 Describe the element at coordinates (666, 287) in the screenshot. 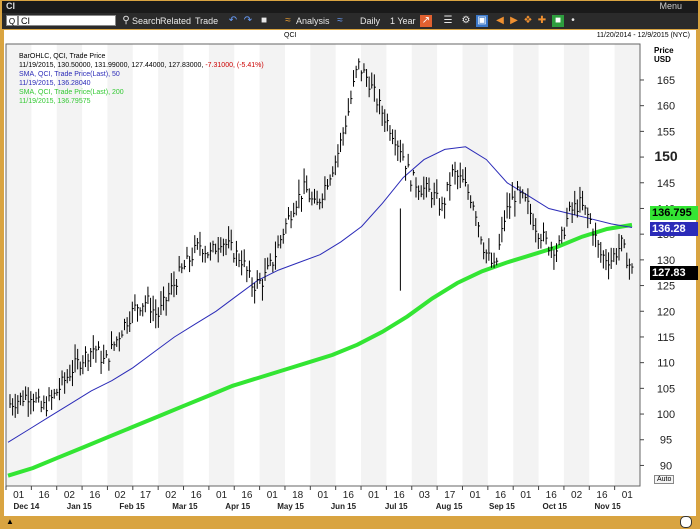

I see `y-tick-label: 125` at that location.